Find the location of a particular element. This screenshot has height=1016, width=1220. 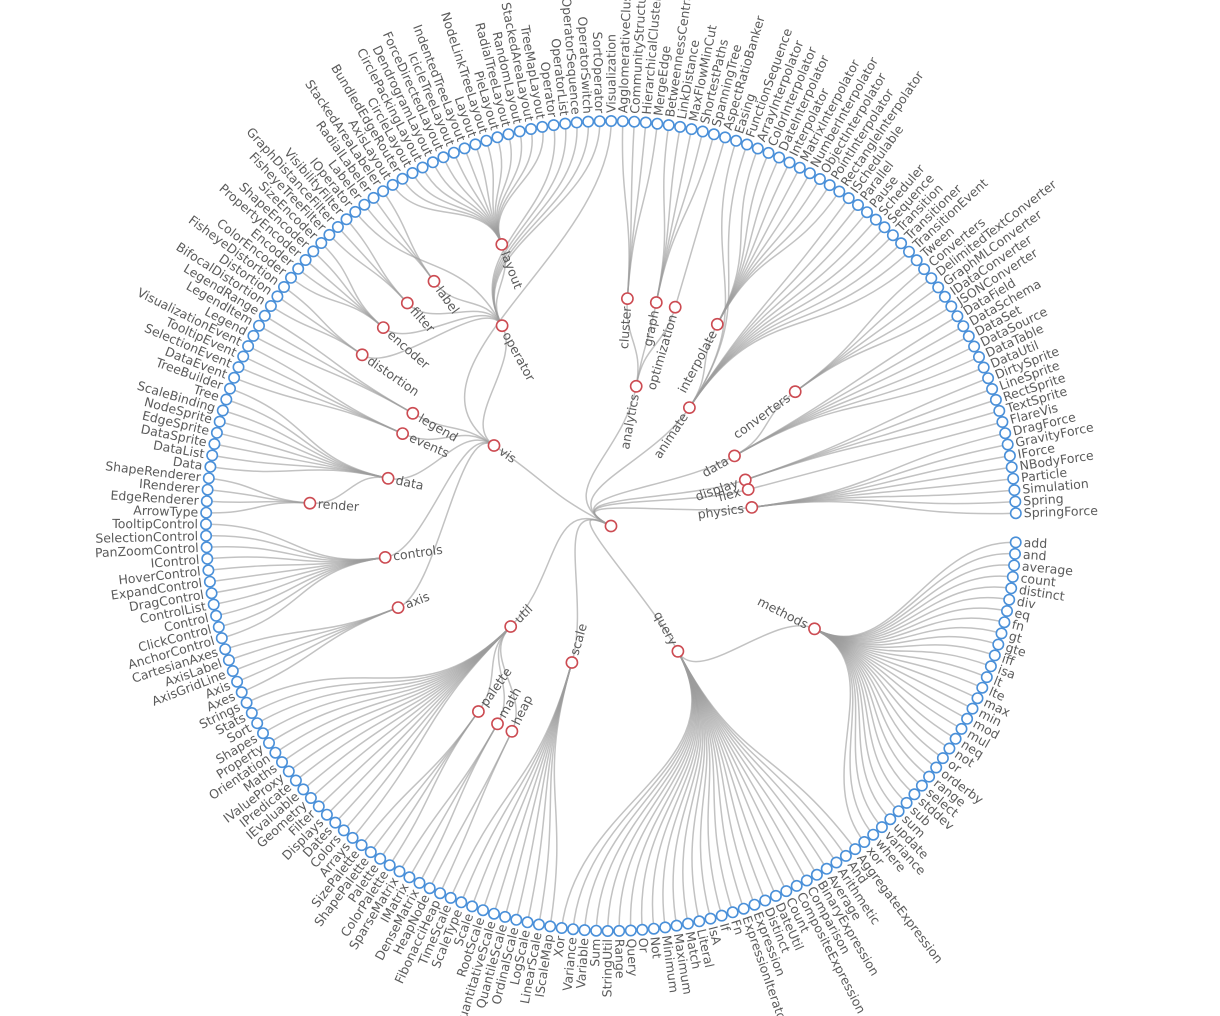

internal-node: render is located at coordinates (331, 505).